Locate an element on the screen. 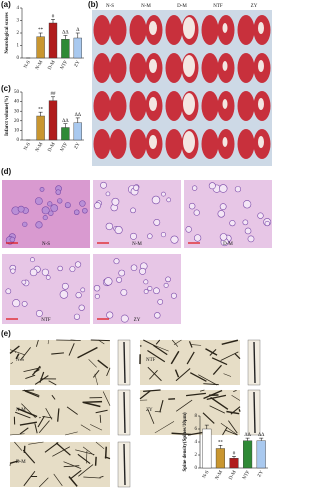  y-axis-label: Spine density(Spines/10μm) is located at coordinates (185, 441).